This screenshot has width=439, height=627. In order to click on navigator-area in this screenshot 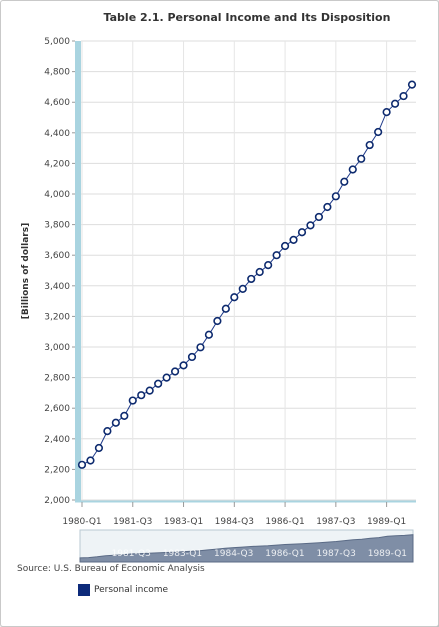, I will do `click(246, 548)`.